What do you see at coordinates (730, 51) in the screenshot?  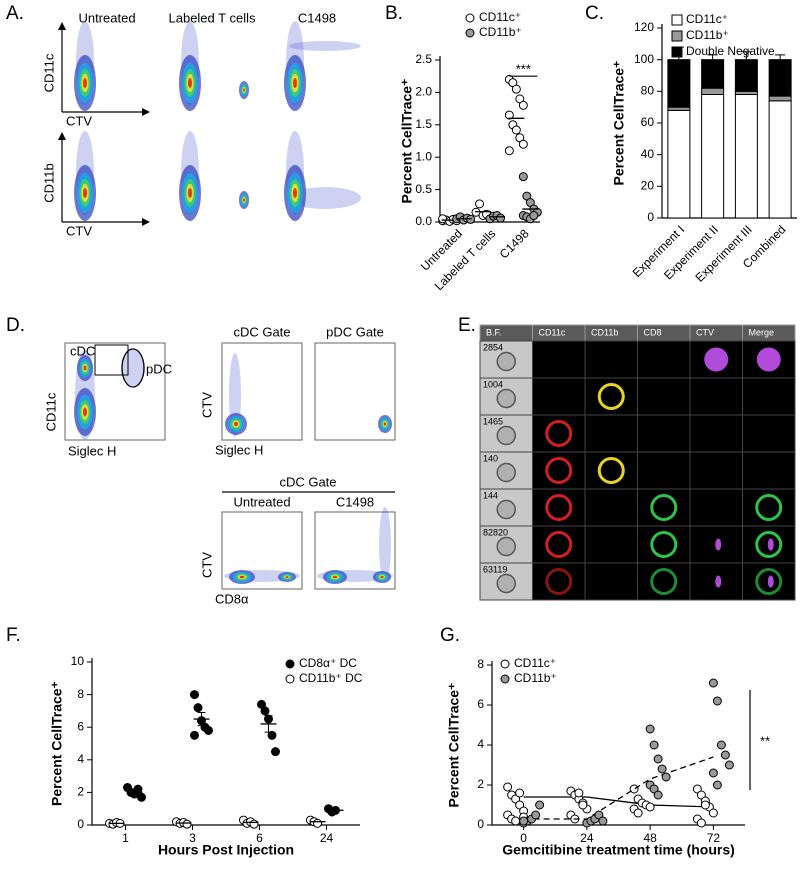 I see `legend-label: Double Negative` at bounding box center [730, 51].